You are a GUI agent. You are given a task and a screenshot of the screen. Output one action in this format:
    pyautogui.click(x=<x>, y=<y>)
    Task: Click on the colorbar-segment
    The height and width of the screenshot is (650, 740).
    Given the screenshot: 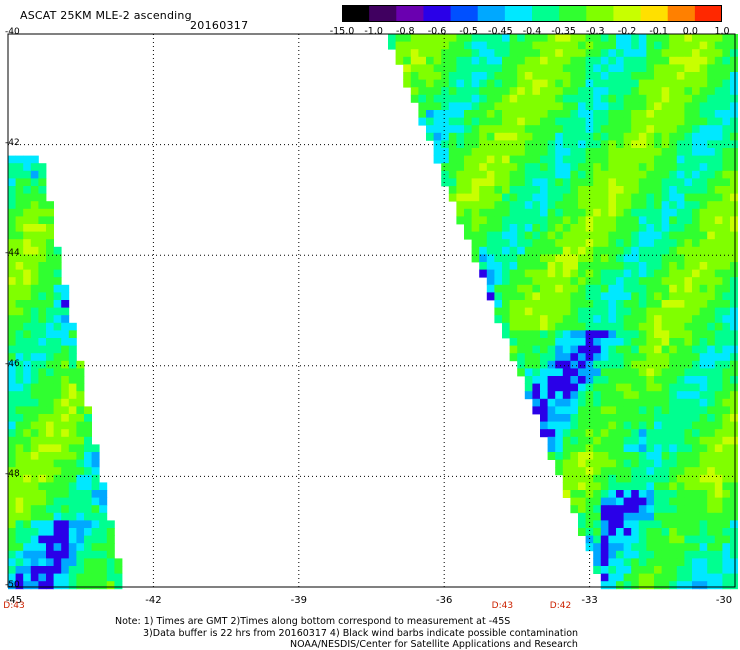 What is the action you would take?
    pyautogui.click(x=546, y=13)
    